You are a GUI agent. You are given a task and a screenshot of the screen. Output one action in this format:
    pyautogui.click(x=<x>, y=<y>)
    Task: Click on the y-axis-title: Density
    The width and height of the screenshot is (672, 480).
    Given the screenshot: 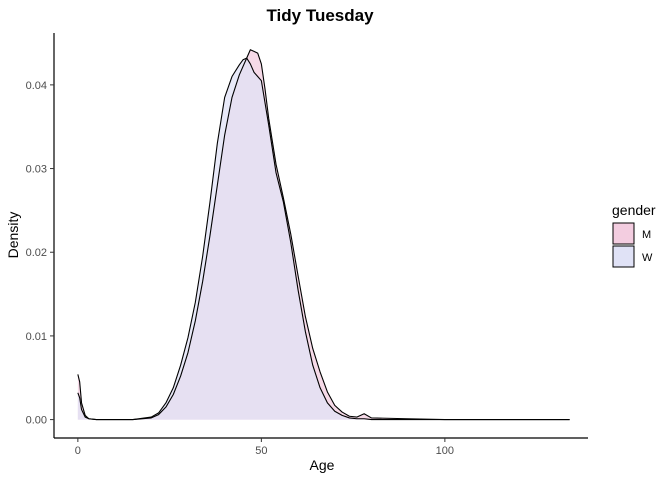 What is the action you would take?
    pyautogui.click(x=13, y=235)
    